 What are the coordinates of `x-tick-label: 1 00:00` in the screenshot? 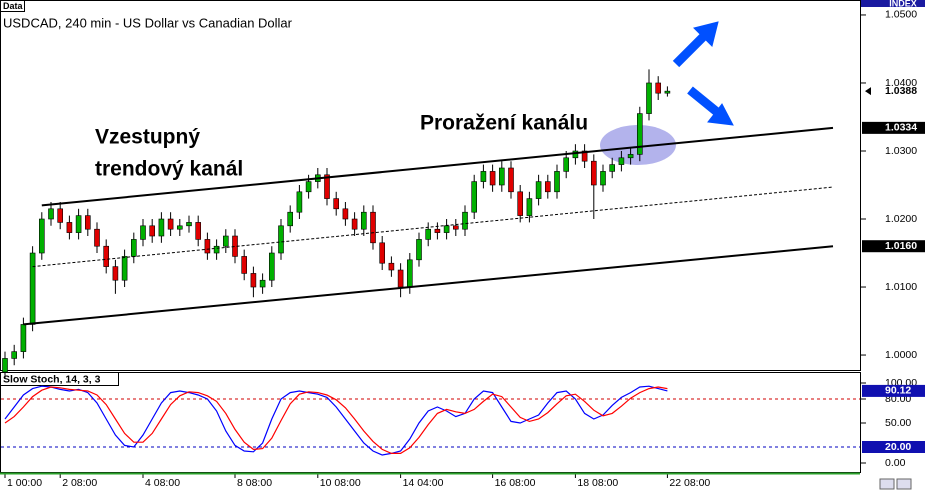 It's located at (24, 483).